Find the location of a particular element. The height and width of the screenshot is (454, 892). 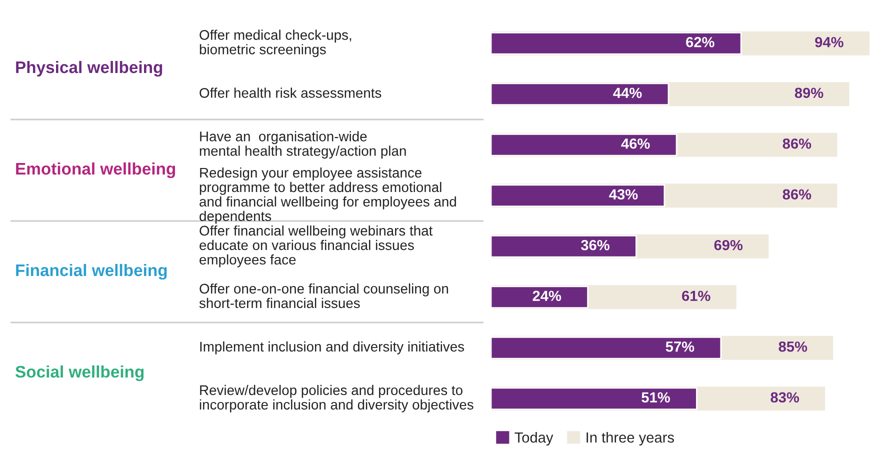

data-label: 46% is located at coordinates (635, 143).